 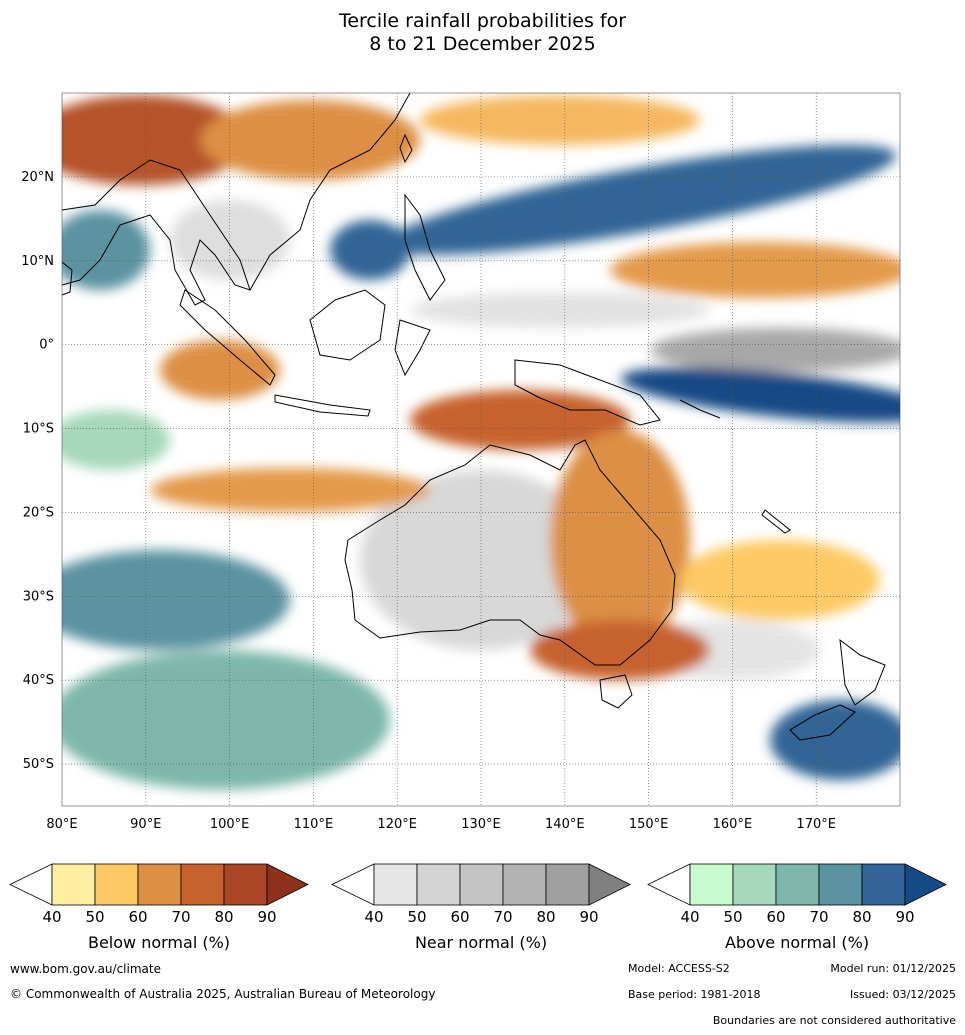 I want to click on near-normal-field-pacific, so click(x=775, y=350).